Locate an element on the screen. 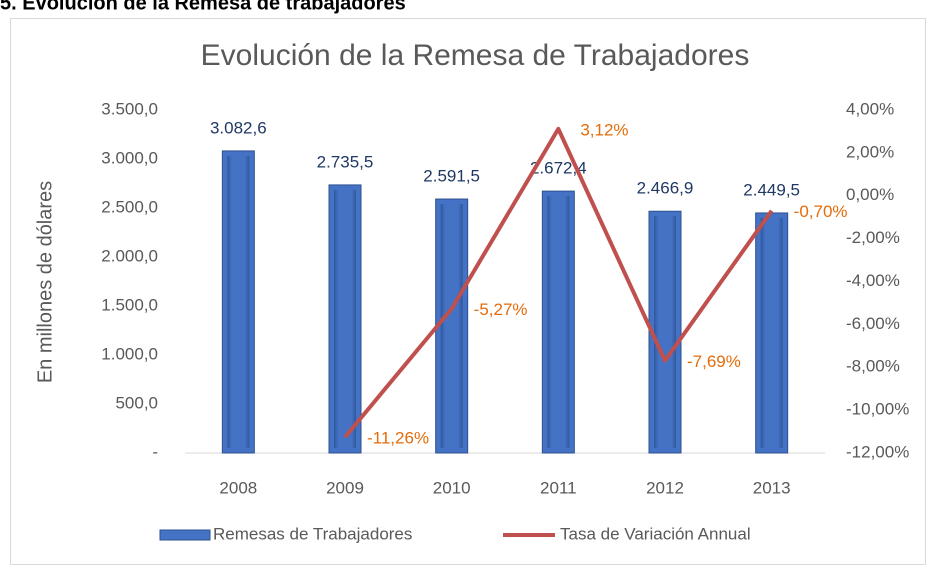 The image size is (927, 565). y2-tick-label: 2,00% is located at coordinates (870, 151).